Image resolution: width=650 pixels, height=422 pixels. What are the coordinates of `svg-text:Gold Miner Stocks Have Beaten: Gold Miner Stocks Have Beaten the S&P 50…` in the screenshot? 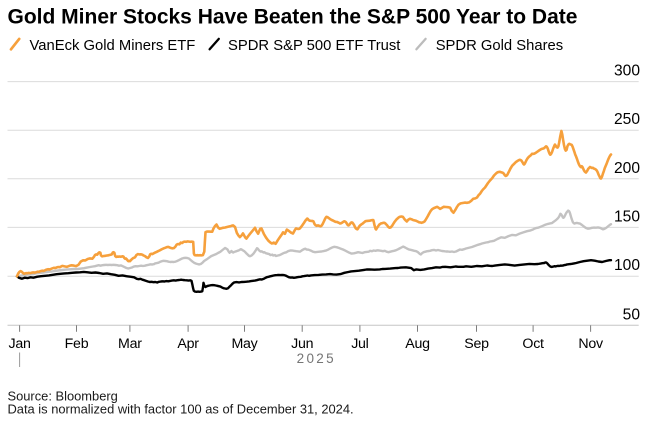 It's located at (293, 17).